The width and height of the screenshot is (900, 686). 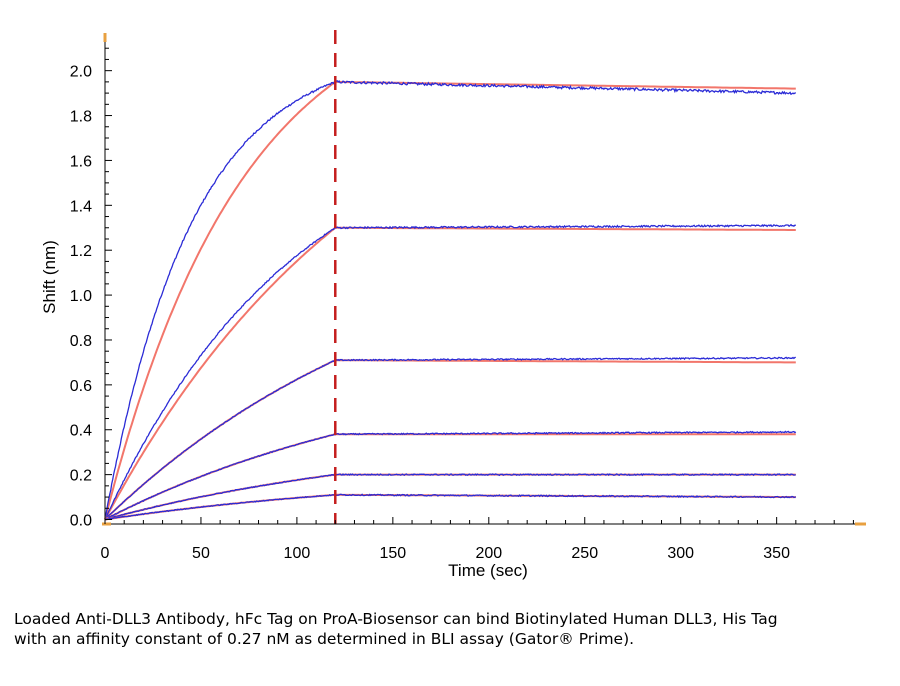 What do you see at coordinates (488, 553) in the screenshot?
I see `x-tick-label: 200` at bounding box center [488, 553].